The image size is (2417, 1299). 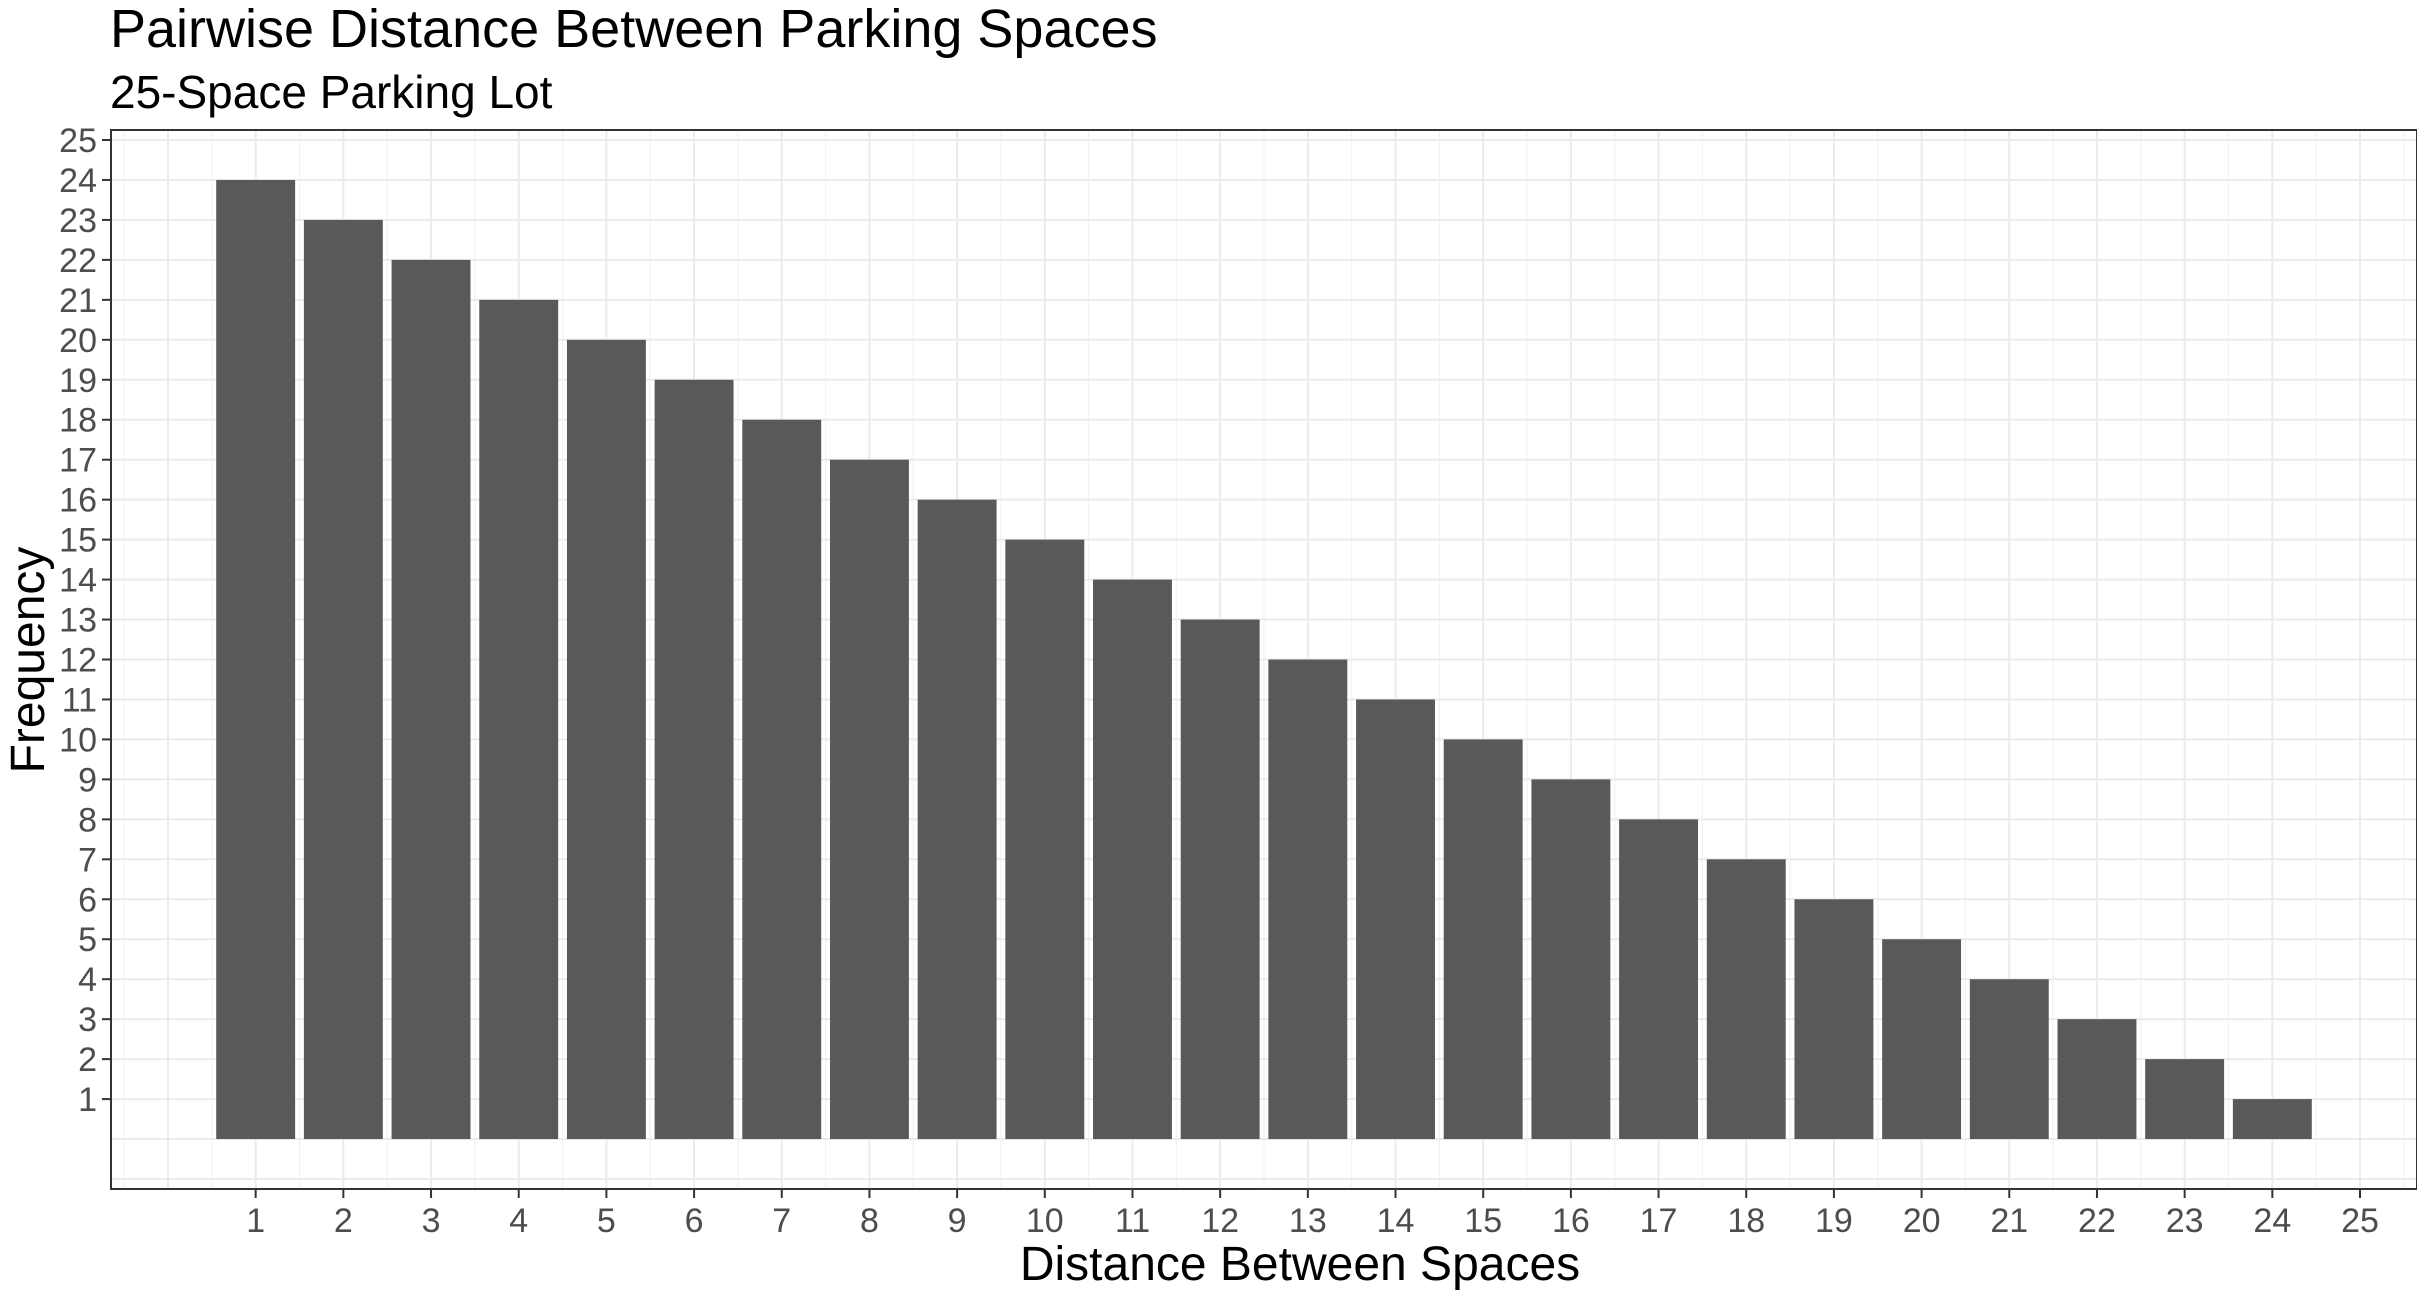 What do you see at coordinates (1834, 1221) in the screenshot?
I see `x-tick-label: 19` at bounding box center [1834, 1221].